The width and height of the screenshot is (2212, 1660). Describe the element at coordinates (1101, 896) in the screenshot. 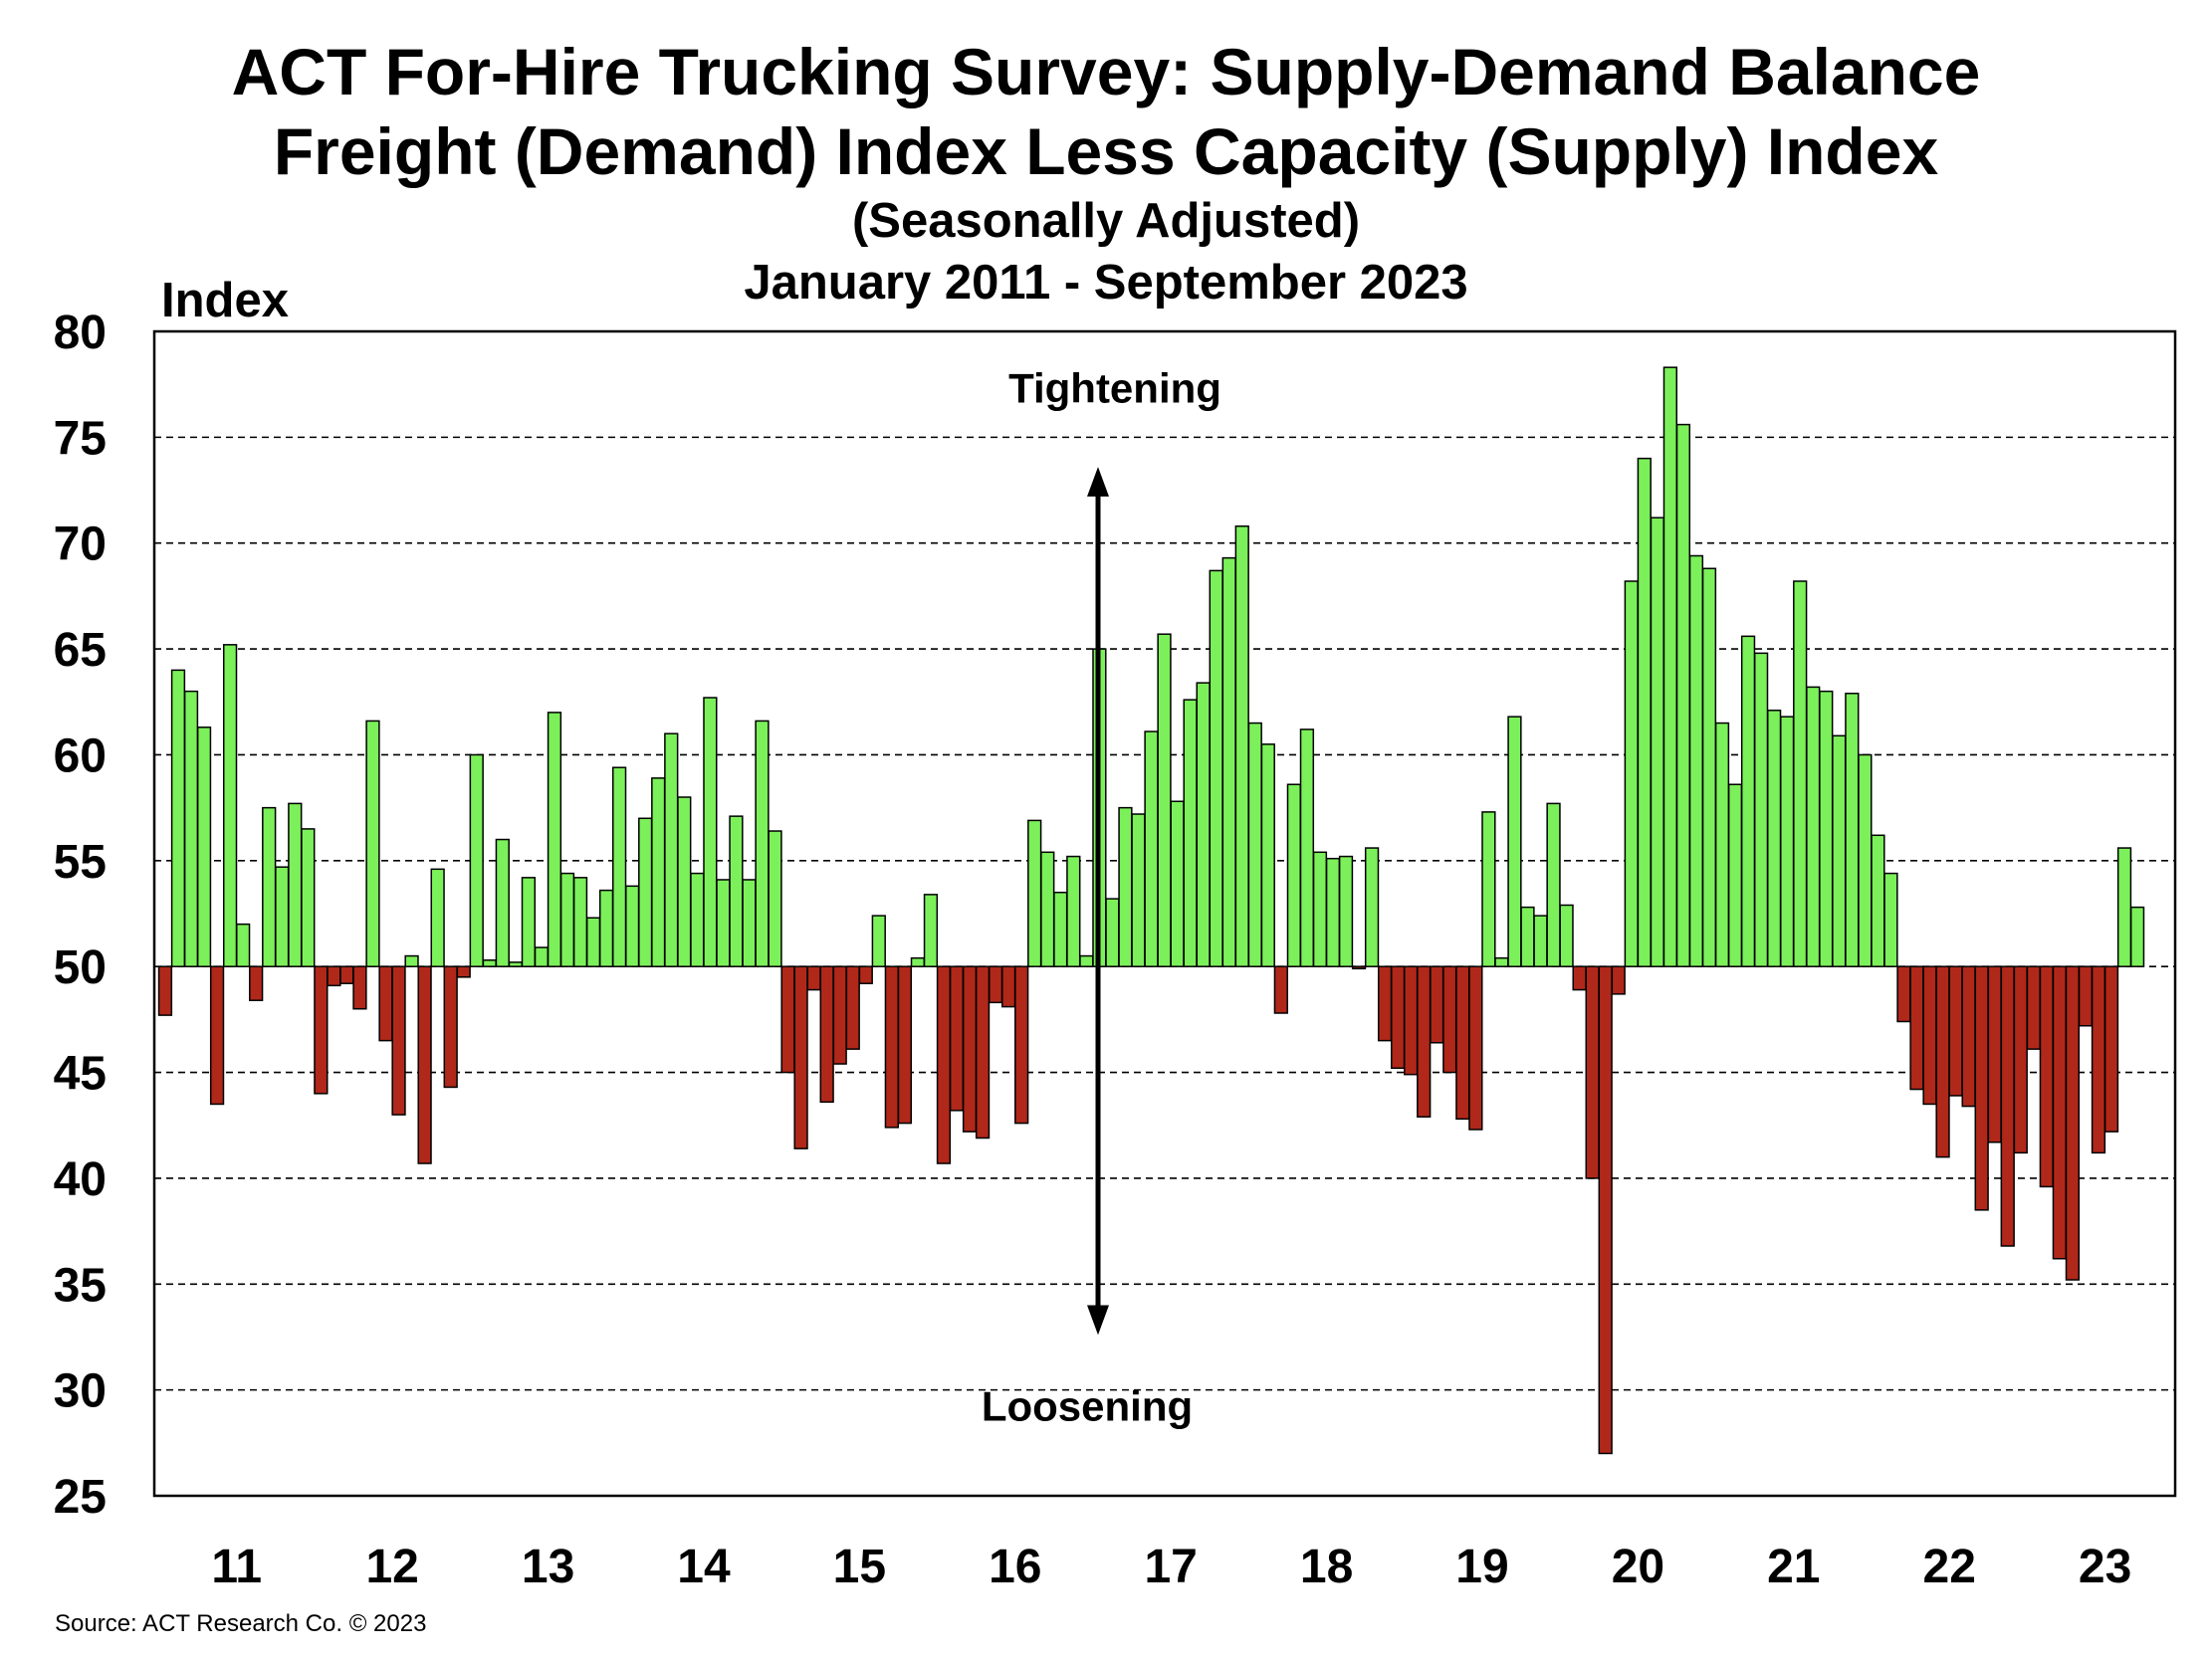

I see `annotations: Tightening Loosening` at that location.